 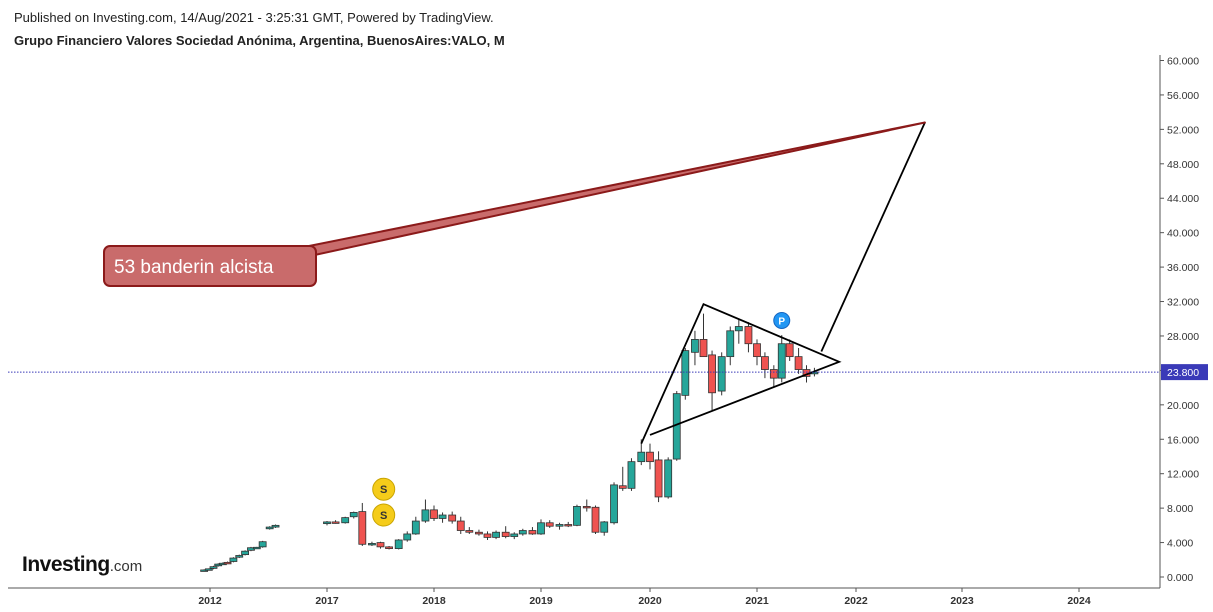 I want to click on x-tick-label: 2023, so click(x=962, y=601).